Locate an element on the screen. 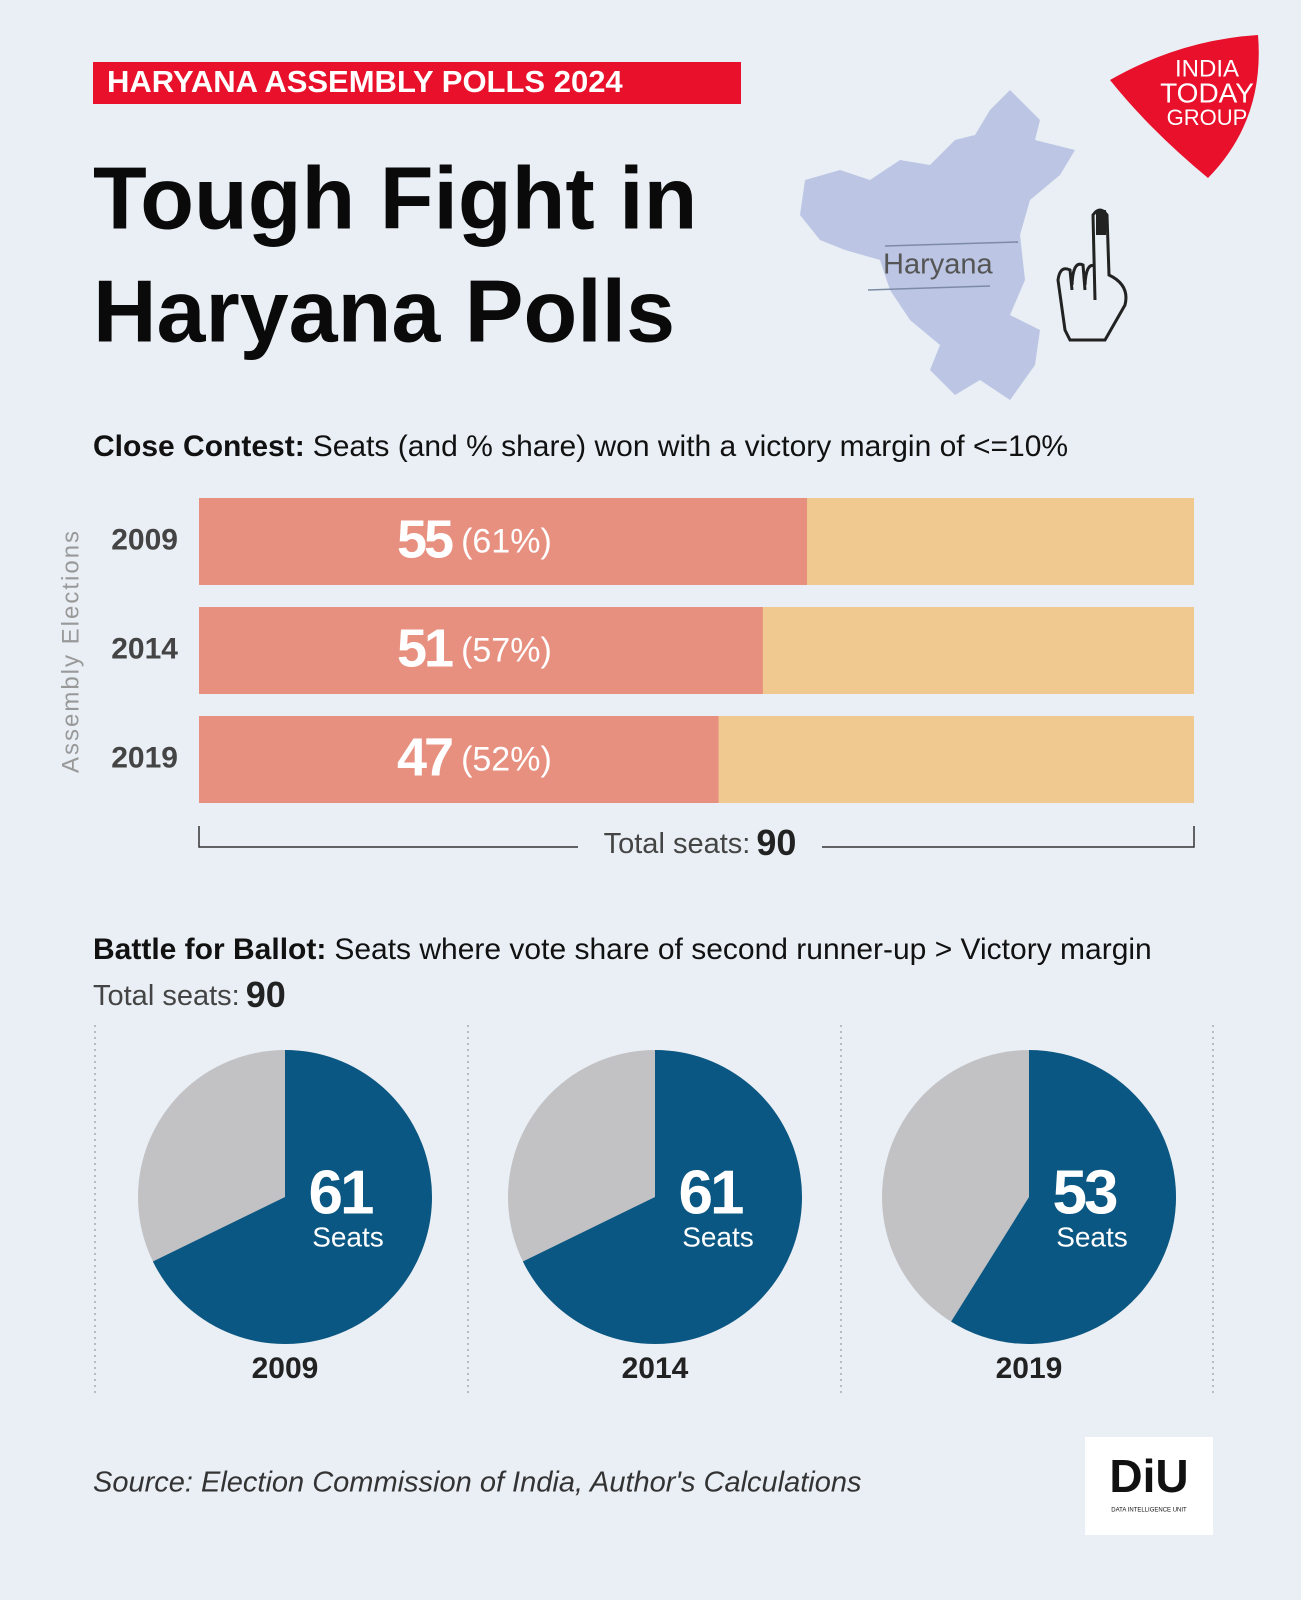 The image size is (1301, 1600). bar-share: (57%) is located at coordinates (506, 650).